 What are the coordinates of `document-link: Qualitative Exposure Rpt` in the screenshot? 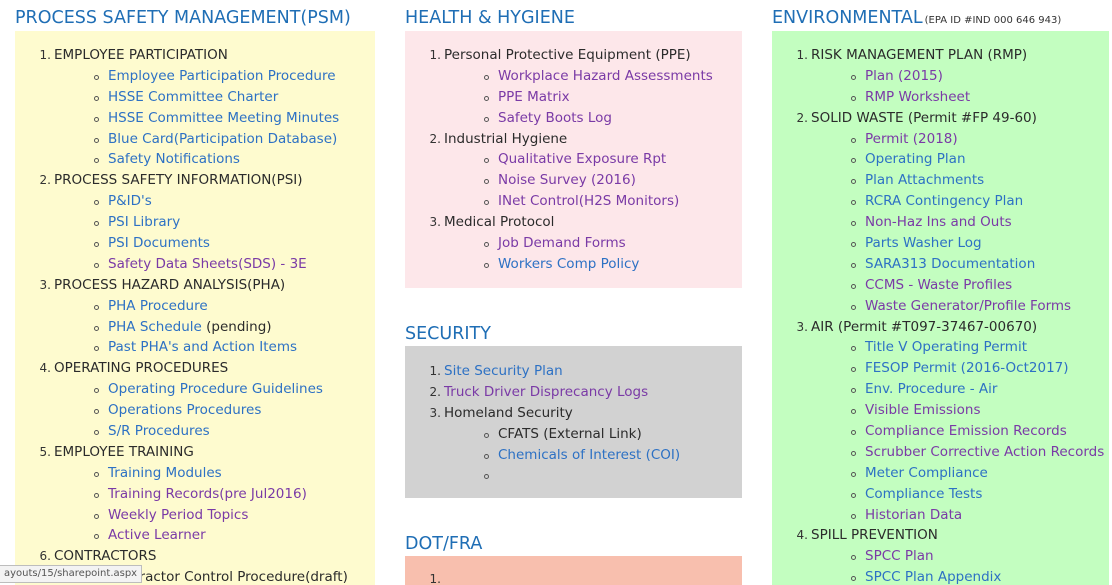 It's located at (582, 159).